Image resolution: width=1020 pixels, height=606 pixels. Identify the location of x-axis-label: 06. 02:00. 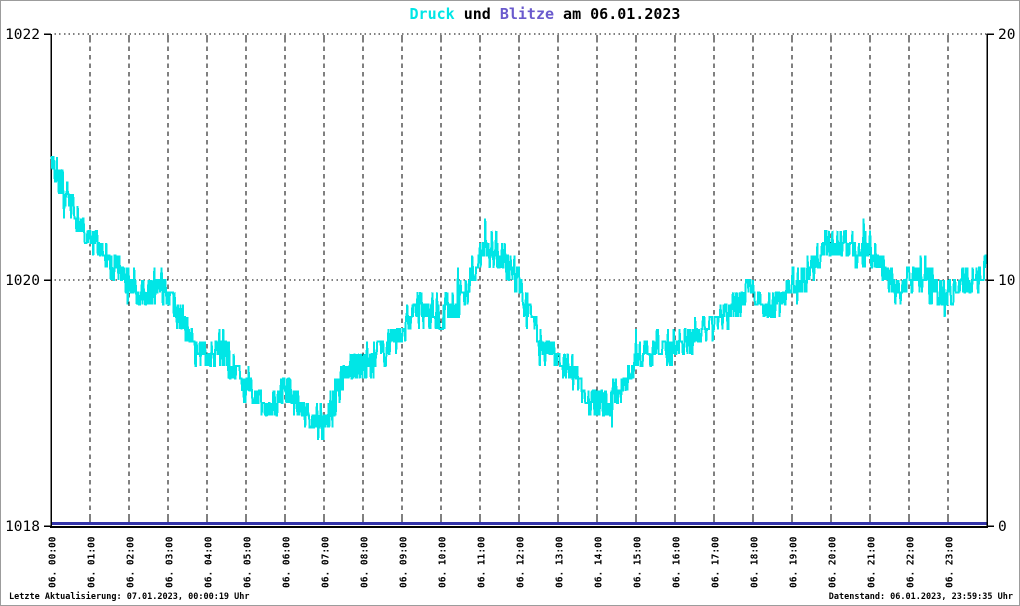
(131, 562).